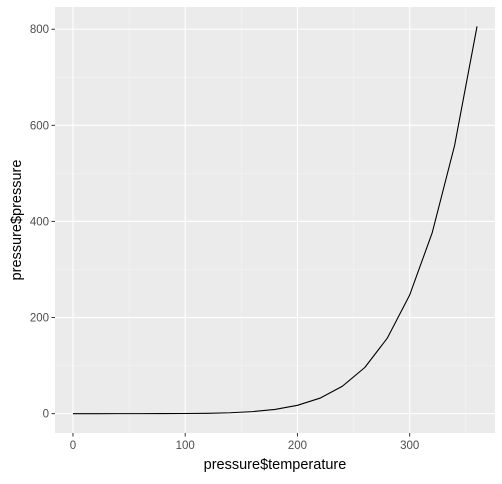 The width and height of the screenshot is (502, 484). What do you see at coordinates (73, 446) in the screenshot?
I see `x-tick-label: 0` at bounding box center [73, 446].